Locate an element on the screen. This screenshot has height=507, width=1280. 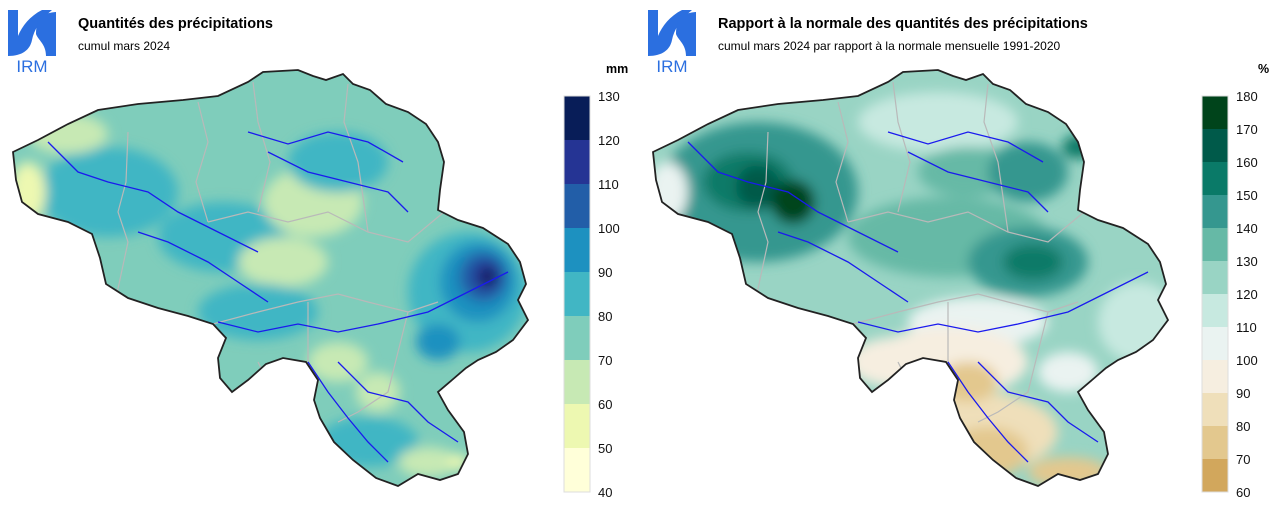
legend-colorbar: 180 170 160 150 140 130 120 110 100 90 80 70 60 is located at coordinates (1236, 294).